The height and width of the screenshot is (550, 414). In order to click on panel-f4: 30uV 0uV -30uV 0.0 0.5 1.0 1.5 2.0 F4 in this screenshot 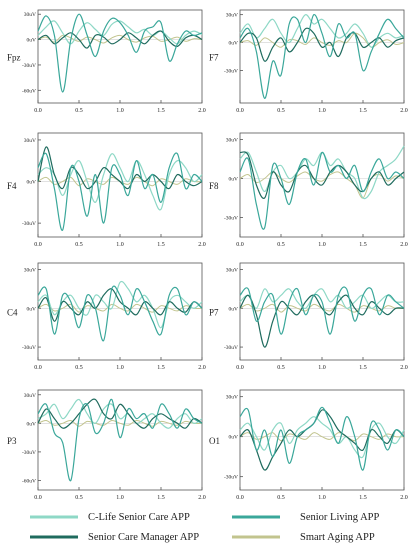, I will do `click(106, 190)`.